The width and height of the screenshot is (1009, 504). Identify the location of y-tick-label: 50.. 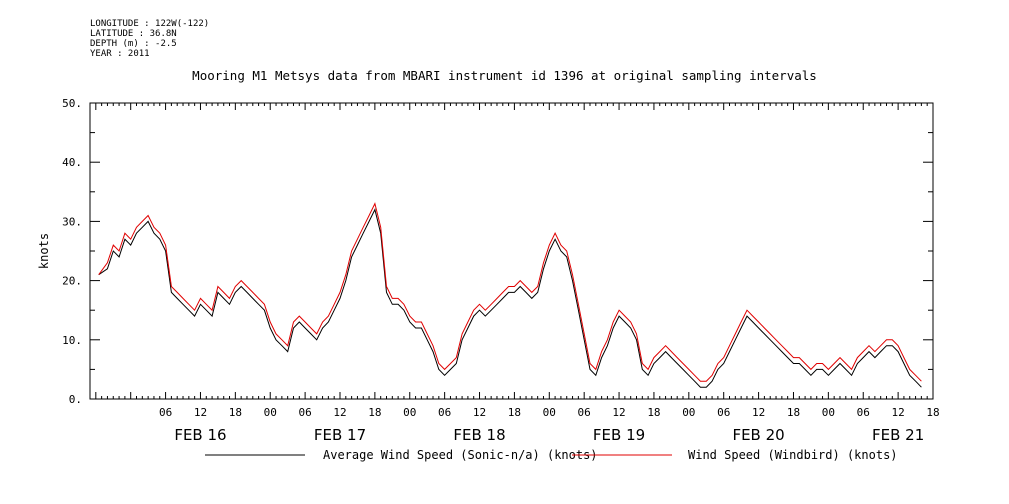
(72, 103).